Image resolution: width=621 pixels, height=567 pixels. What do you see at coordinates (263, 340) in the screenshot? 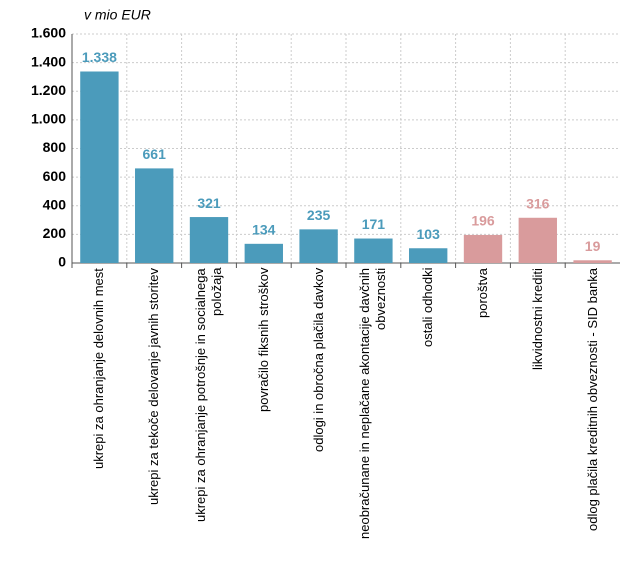
I see `x-tick-label: povračilo fiksnih stroškov` at bounding box center [263, 340].